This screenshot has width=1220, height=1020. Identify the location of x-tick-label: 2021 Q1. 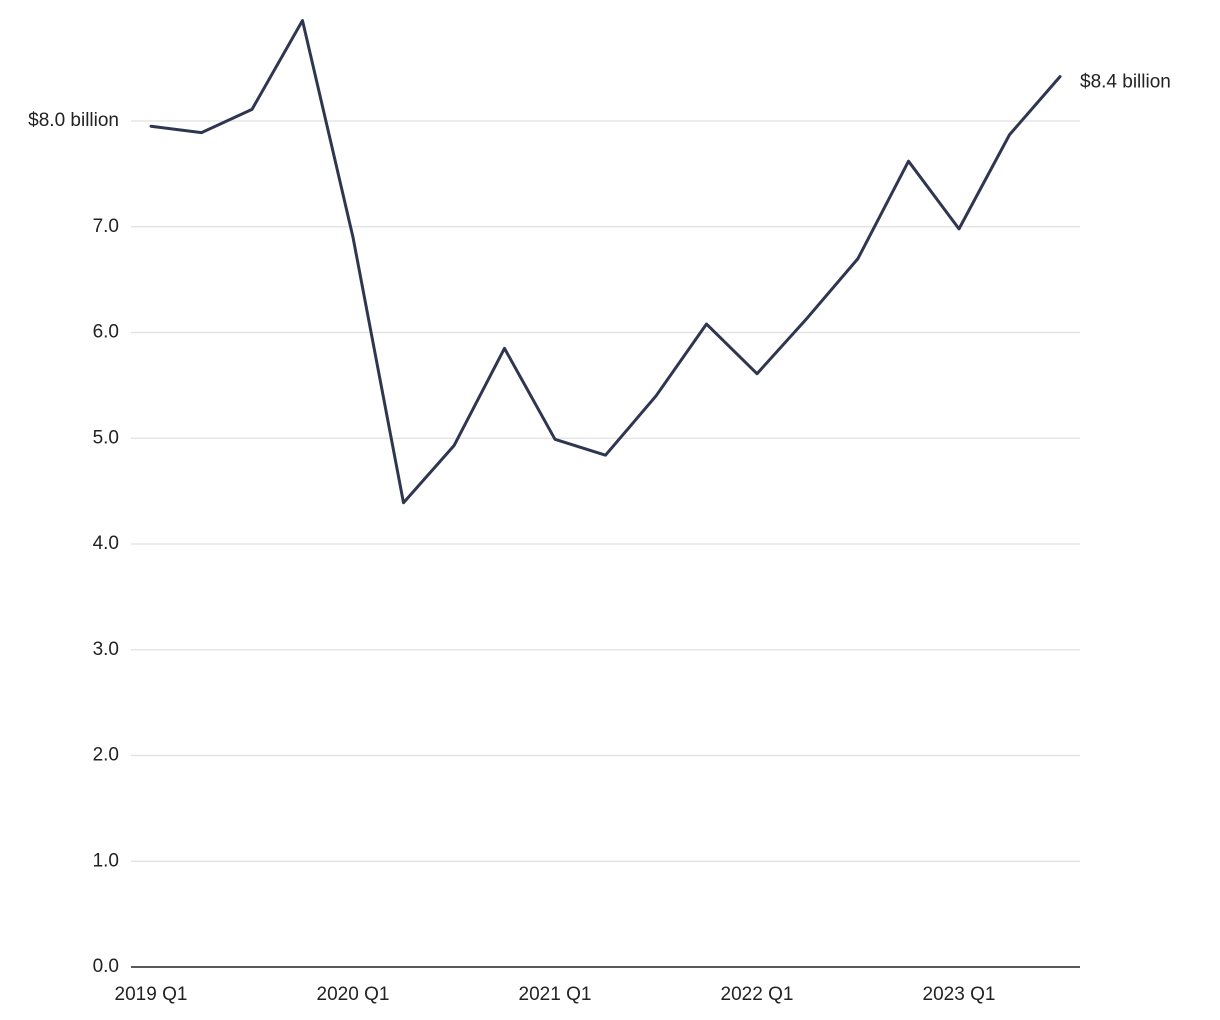
(555, 994).